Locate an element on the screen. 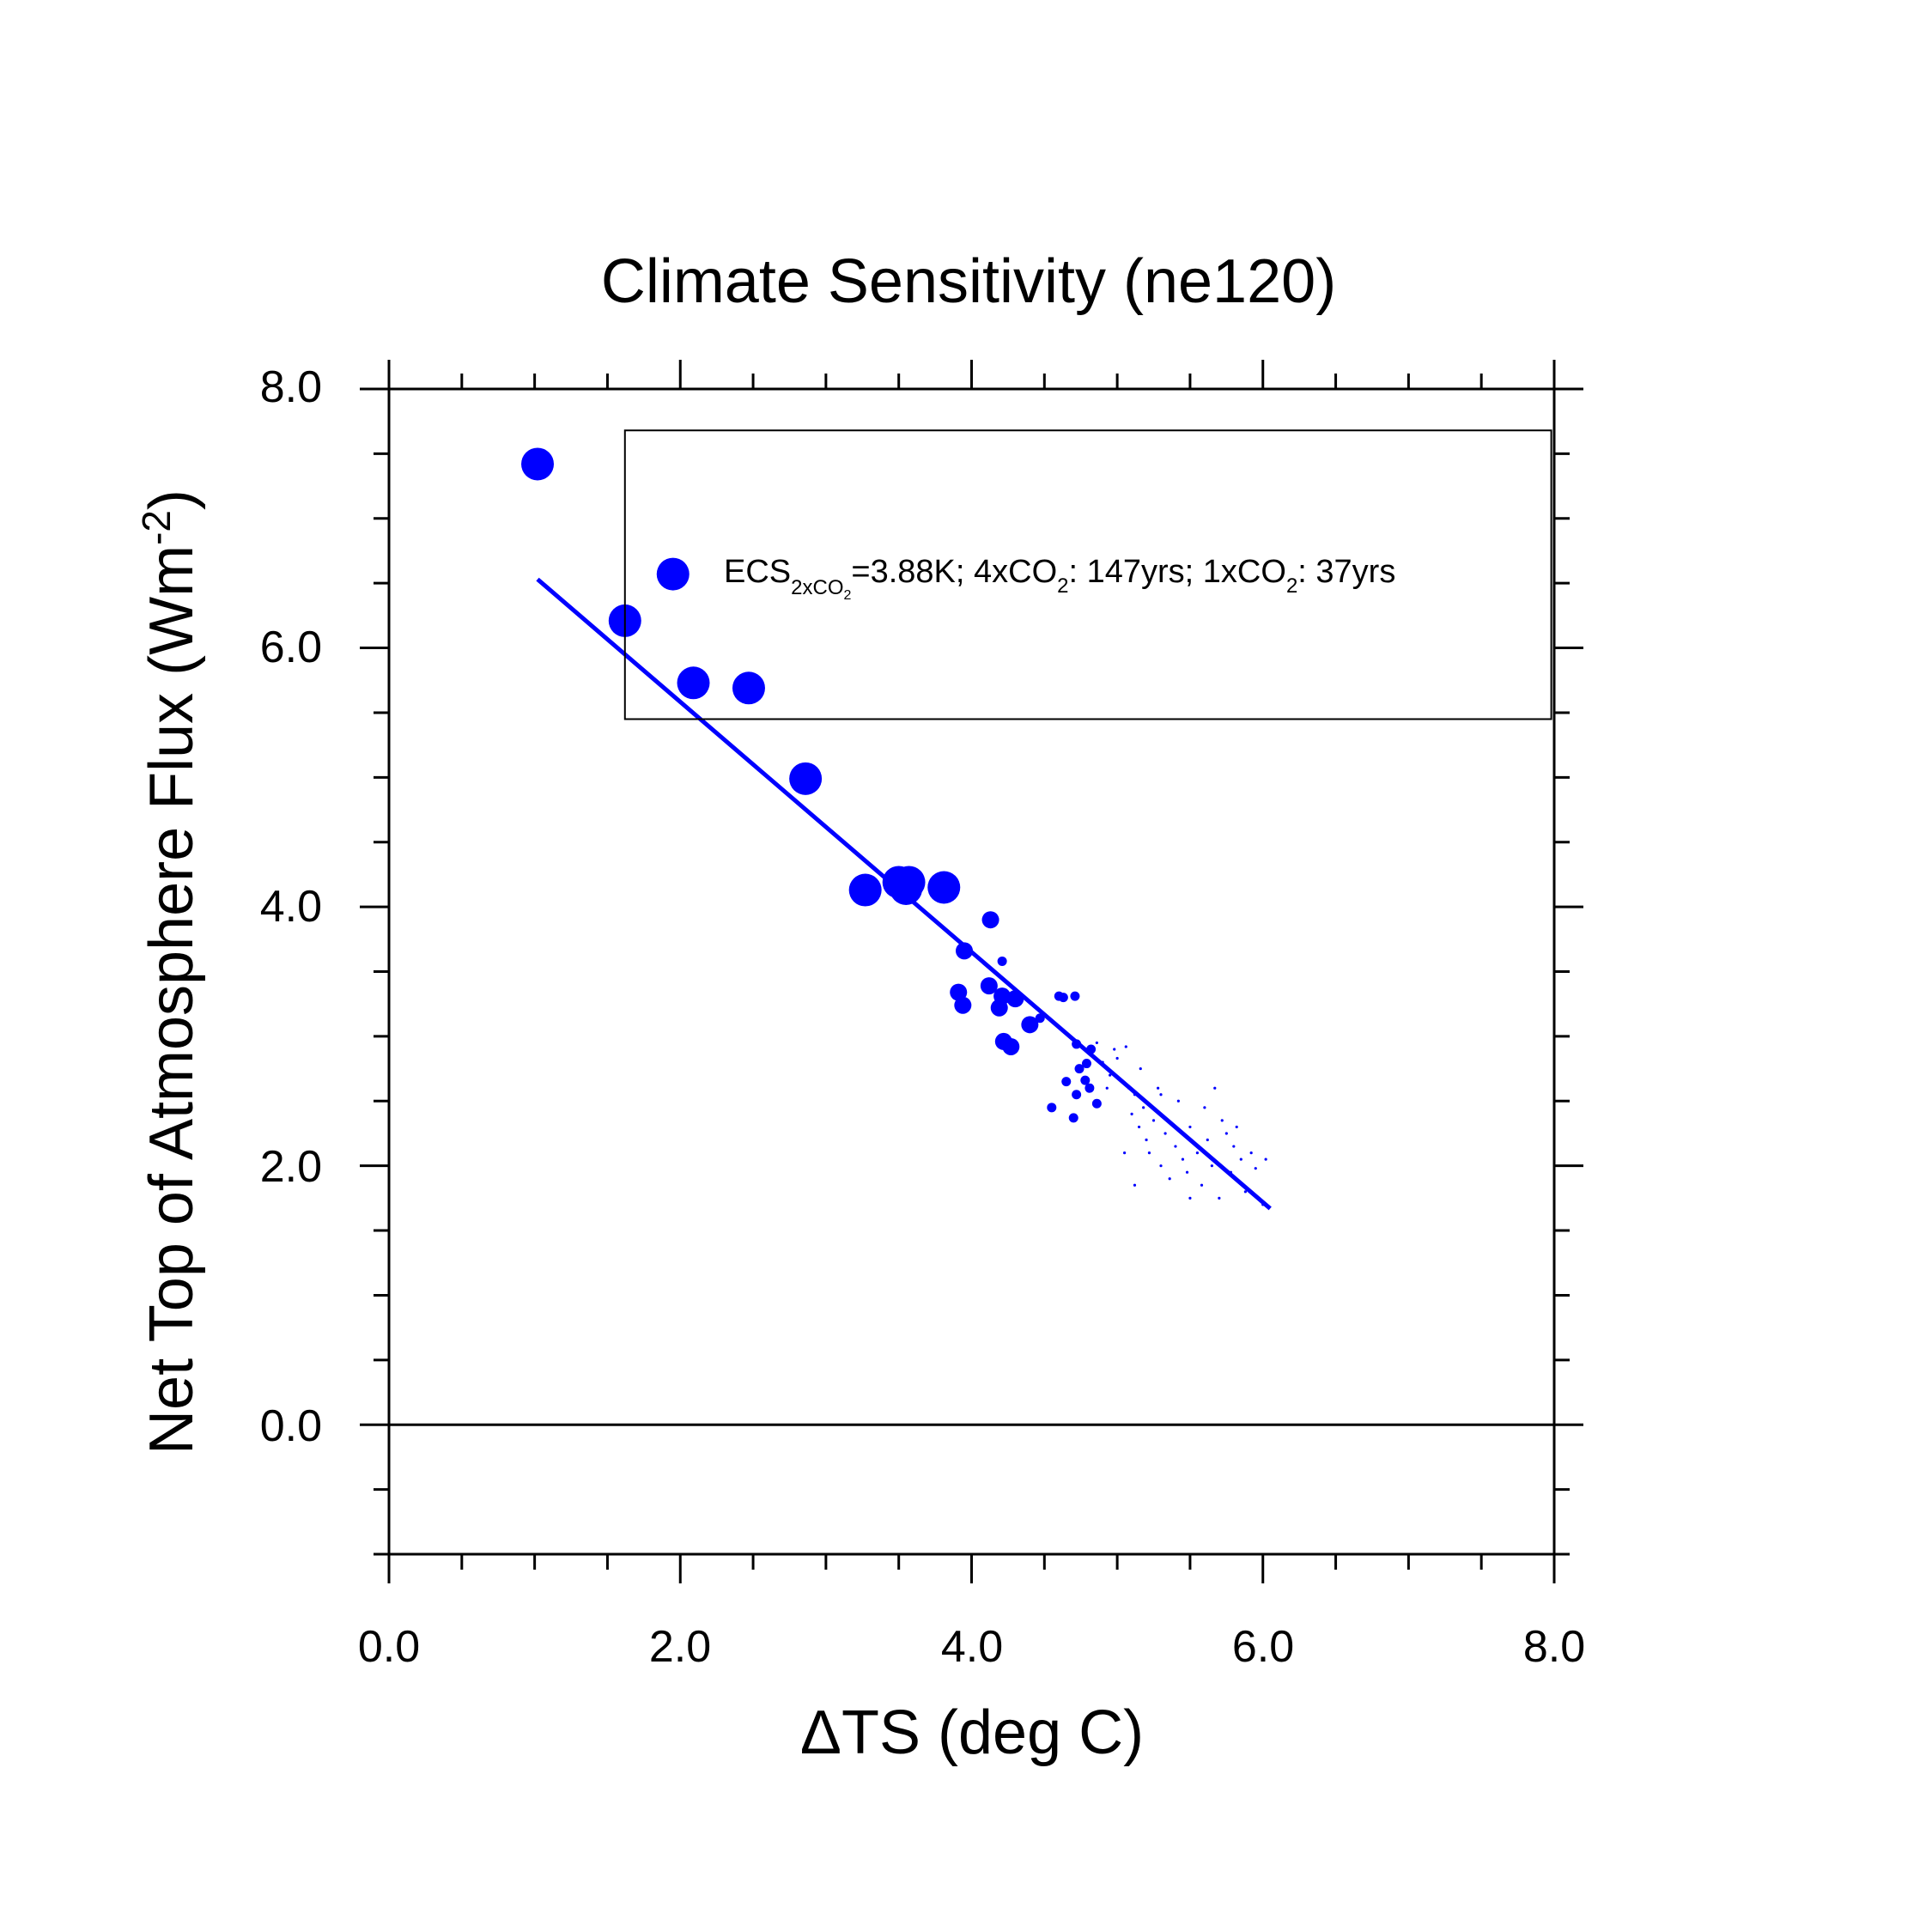  x-tick-label-2: 2.0 is located at coordinates (680, 1647).